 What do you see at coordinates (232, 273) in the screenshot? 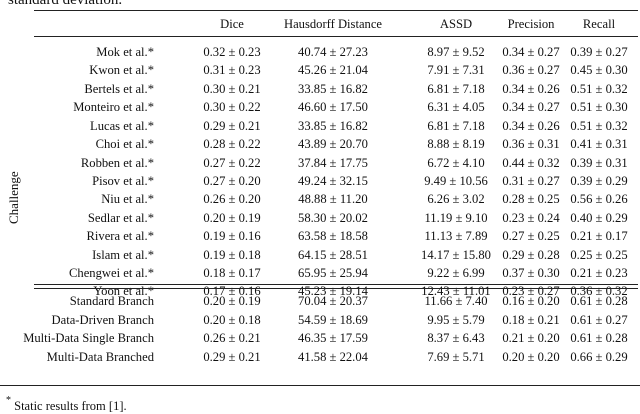
I see `cell-dice: 0.18 ± 0.17` at bounding box center [232, 273].